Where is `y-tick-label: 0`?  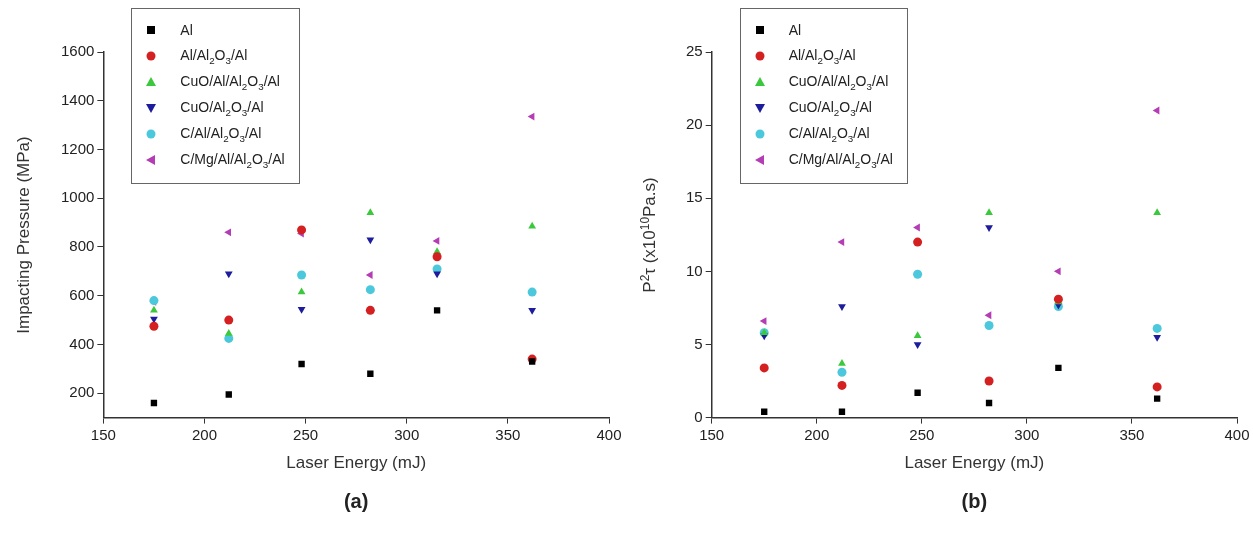
y-tick-label: 0 is located at coordinates (698, 416).